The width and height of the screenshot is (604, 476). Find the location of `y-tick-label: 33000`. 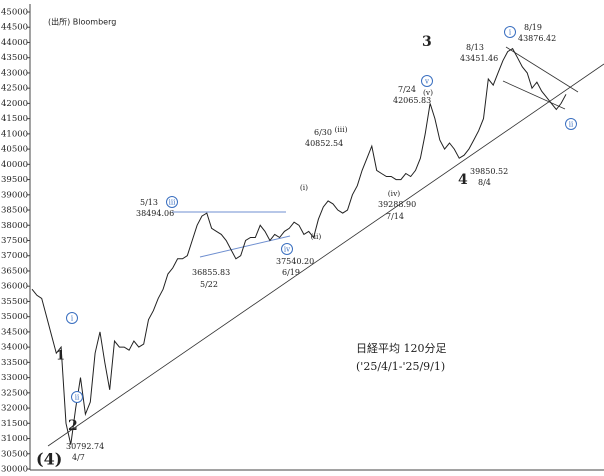

y-tick-label: 33000 is located at coordinates (14, 378).